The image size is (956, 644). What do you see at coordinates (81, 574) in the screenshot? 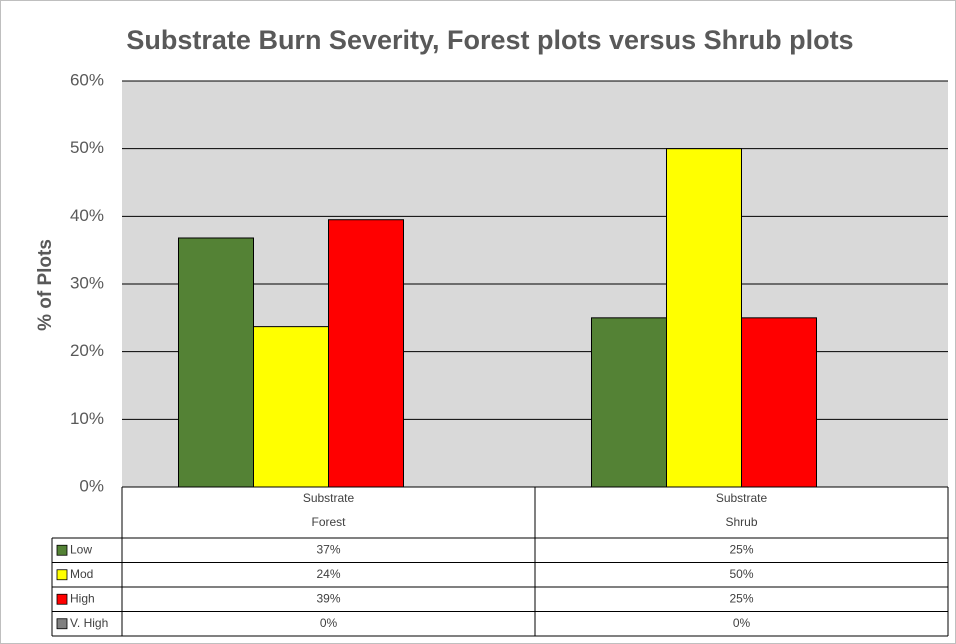
I see `legend-label: Mod` at bounding box center [81, 574].